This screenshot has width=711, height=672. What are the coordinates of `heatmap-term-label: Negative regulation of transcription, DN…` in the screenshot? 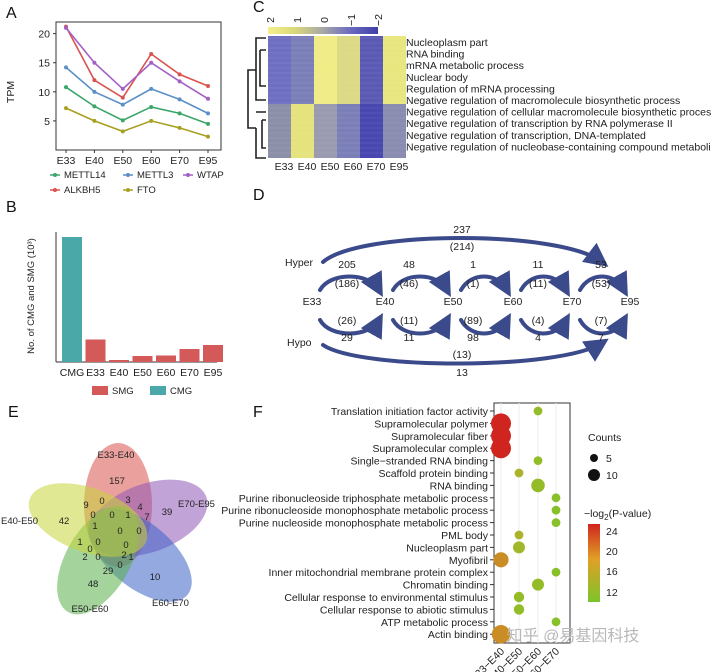 It's located at (526, 136).